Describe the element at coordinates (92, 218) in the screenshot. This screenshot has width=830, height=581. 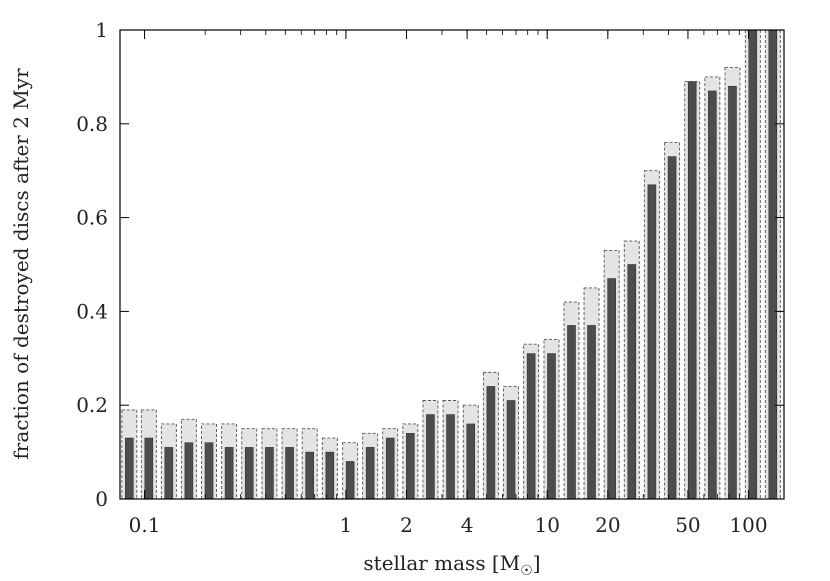
I see `y-tick-label: 0.6` at that location.